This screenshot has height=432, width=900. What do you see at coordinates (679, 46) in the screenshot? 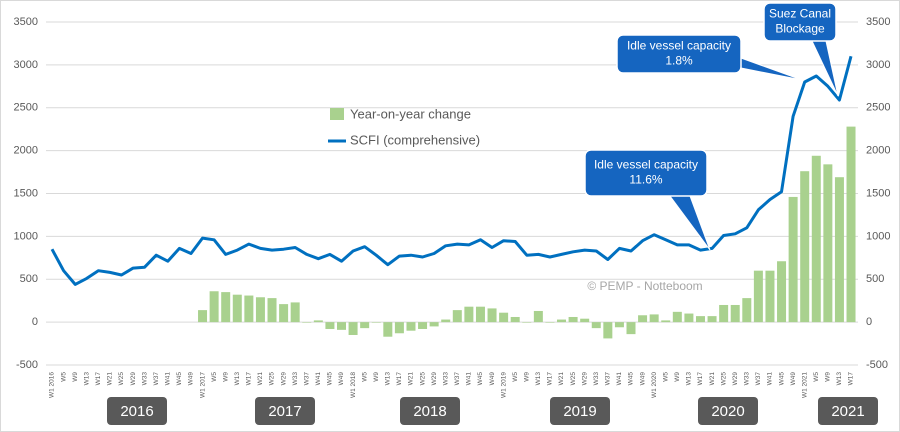
I see `callout-text: Idle vessel capacity` at bounding box center [679, 46].